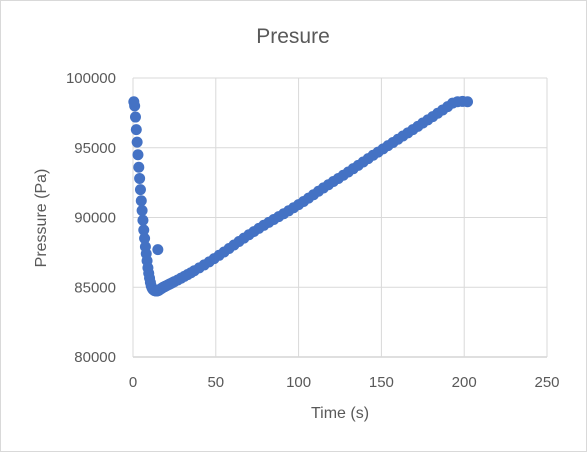 This screenshot has height=452, width=587. I want to click on y-tick-label: 95000, so click(95, 148).